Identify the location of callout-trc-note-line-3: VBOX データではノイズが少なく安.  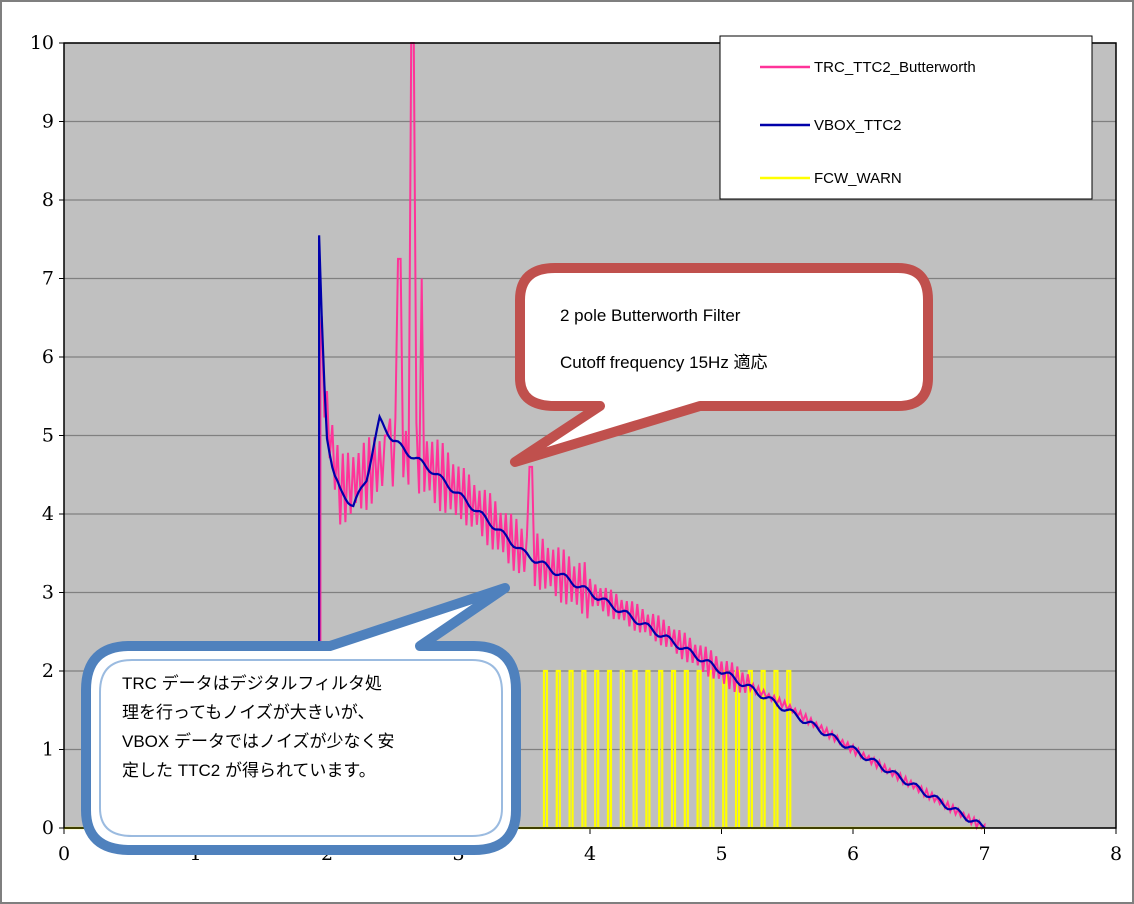
(258, 741).